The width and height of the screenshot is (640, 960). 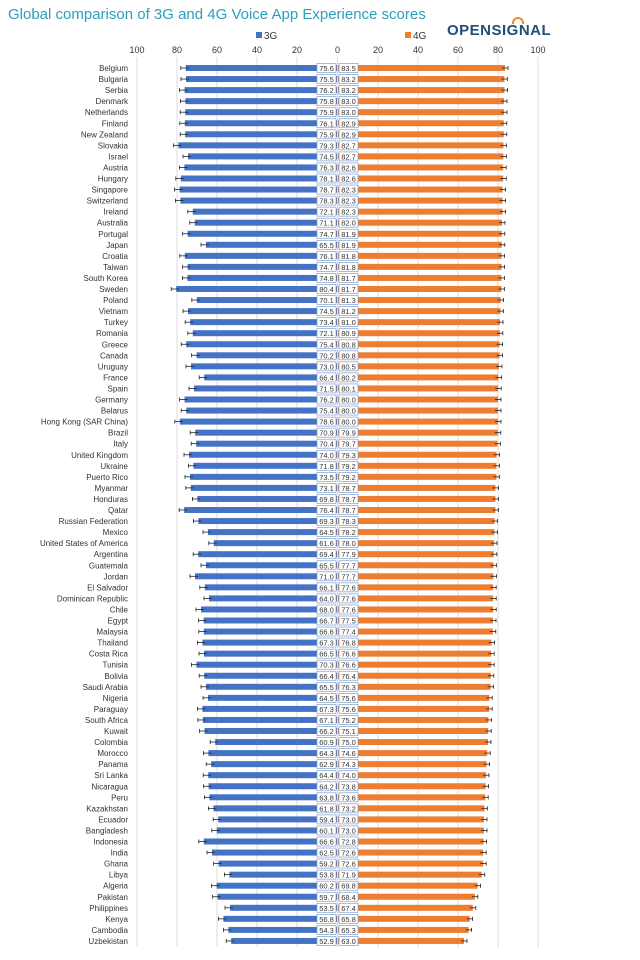 What do you see at coordinates (116, 676) in the screenshot?
I see `category-label: Bolivia` at bounding box center [116, 676].